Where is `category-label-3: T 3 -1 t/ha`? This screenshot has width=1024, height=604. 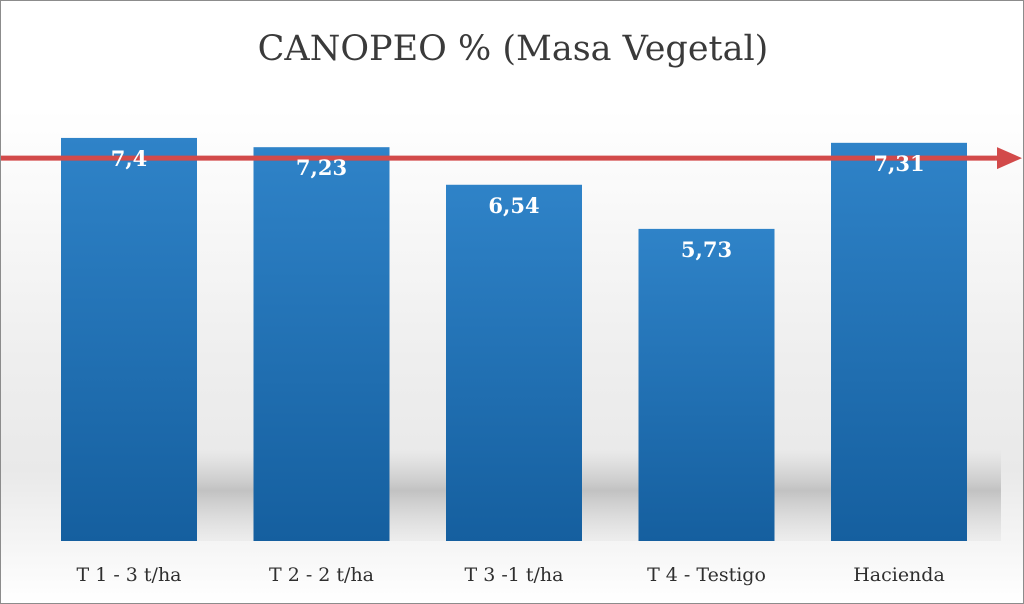 category-label-3: T 3 -1 t/ha is located at coordinates (514, 575).